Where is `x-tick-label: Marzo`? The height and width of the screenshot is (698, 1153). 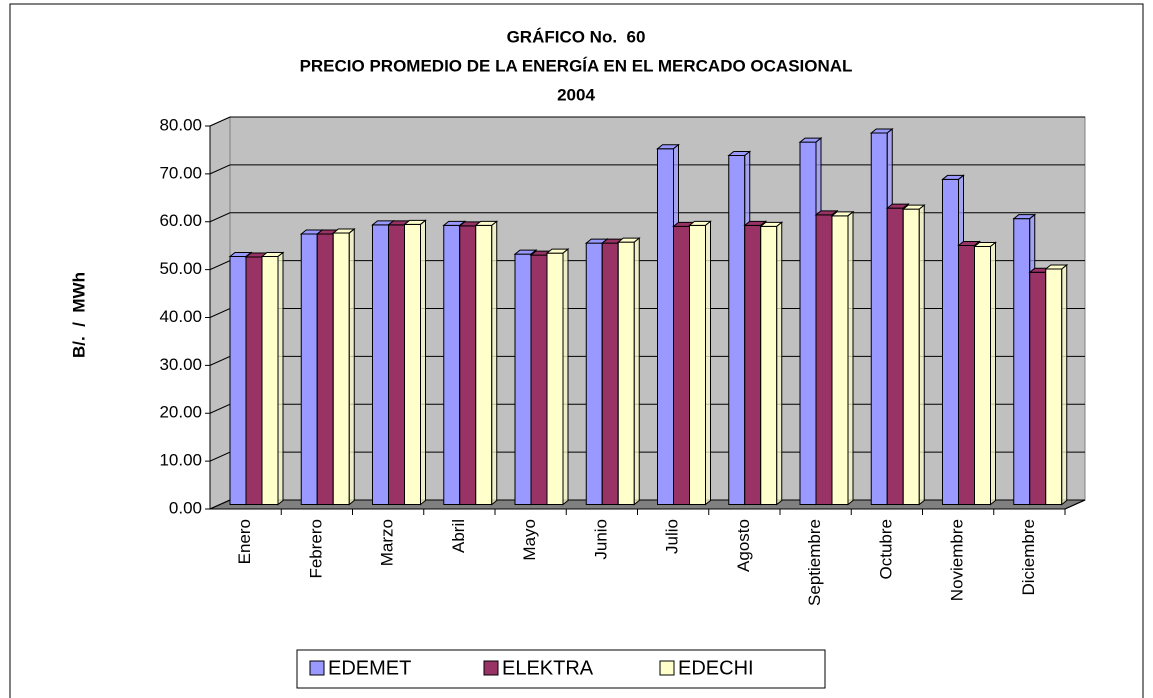
x-tick-label: Marzo is located at coordinates (387, 542).